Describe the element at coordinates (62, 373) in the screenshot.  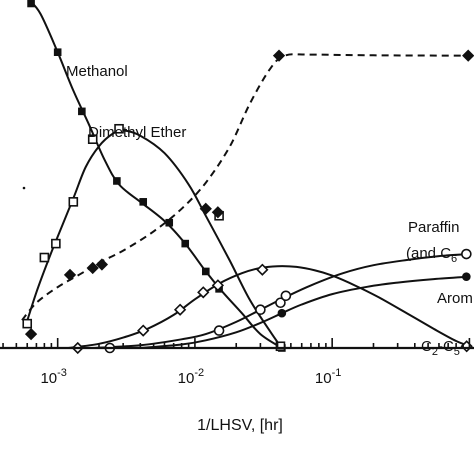
I see `x-tick-label-exponent: -3` at that location.